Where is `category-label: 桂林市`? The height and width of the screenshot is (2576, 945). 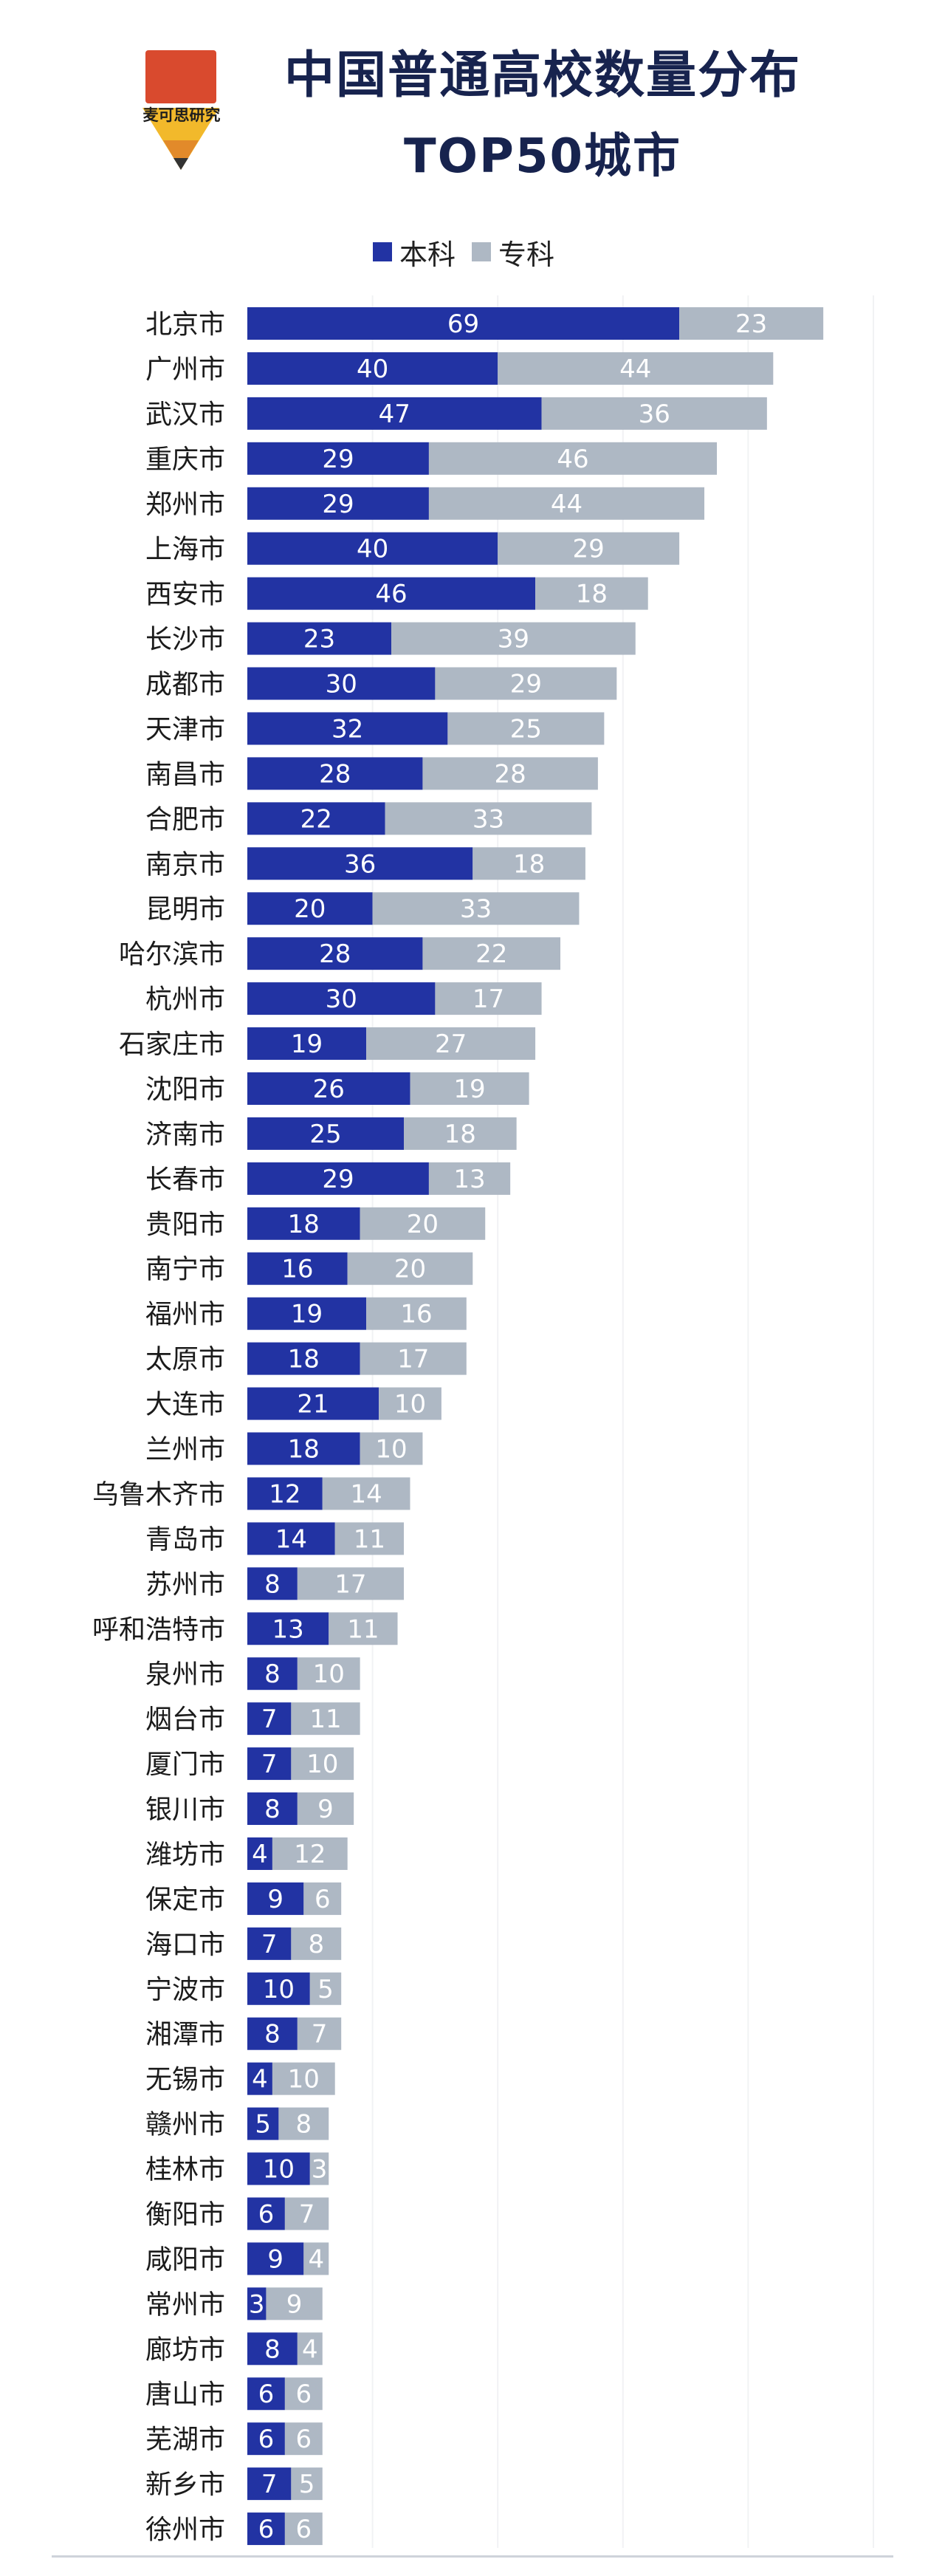
category-label: 桂林市 is located at coordinates (185, 2170).